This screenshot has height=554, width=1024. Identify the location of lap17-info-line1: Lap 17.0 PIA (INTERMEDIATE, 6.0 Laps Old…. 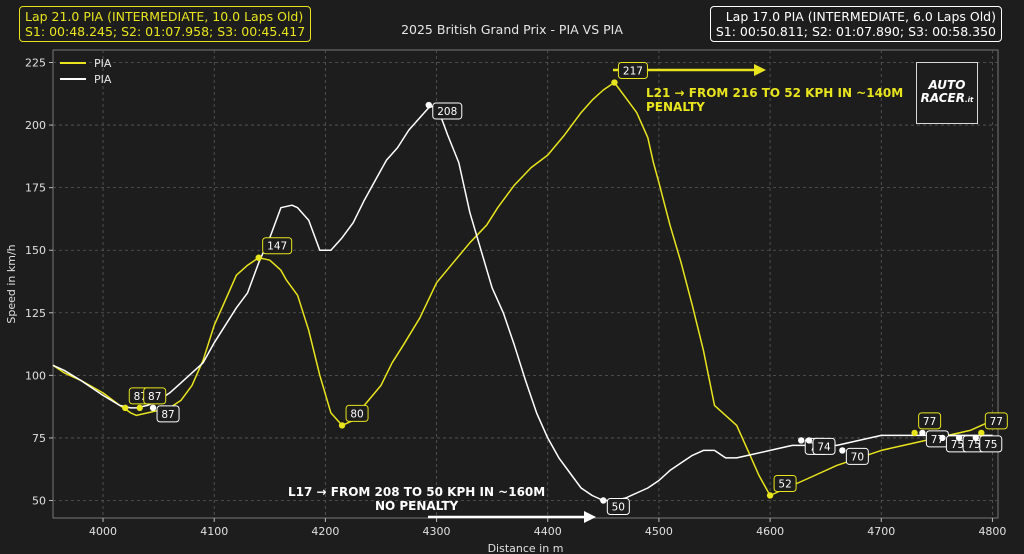
(860, 16).